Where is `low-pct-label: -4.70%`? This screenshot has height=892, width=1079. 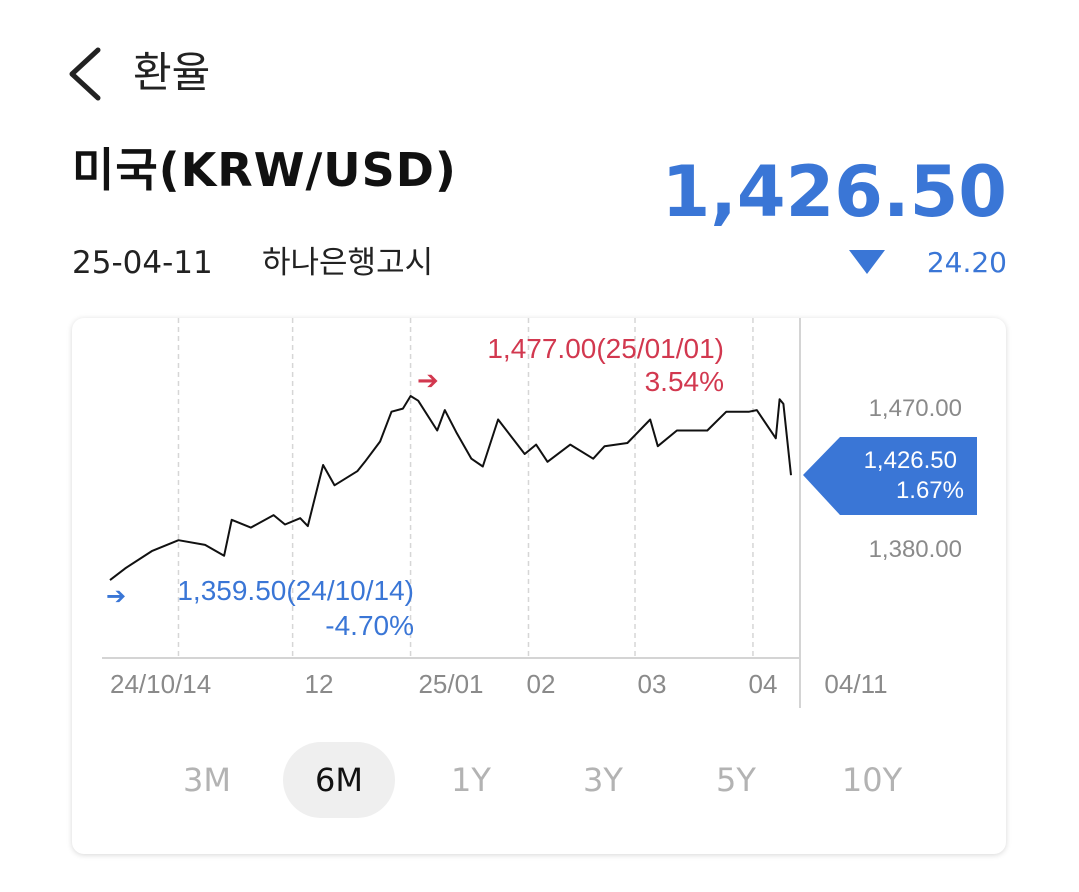 low-pct-label: -4.70% is located at coordinates (369, 625).